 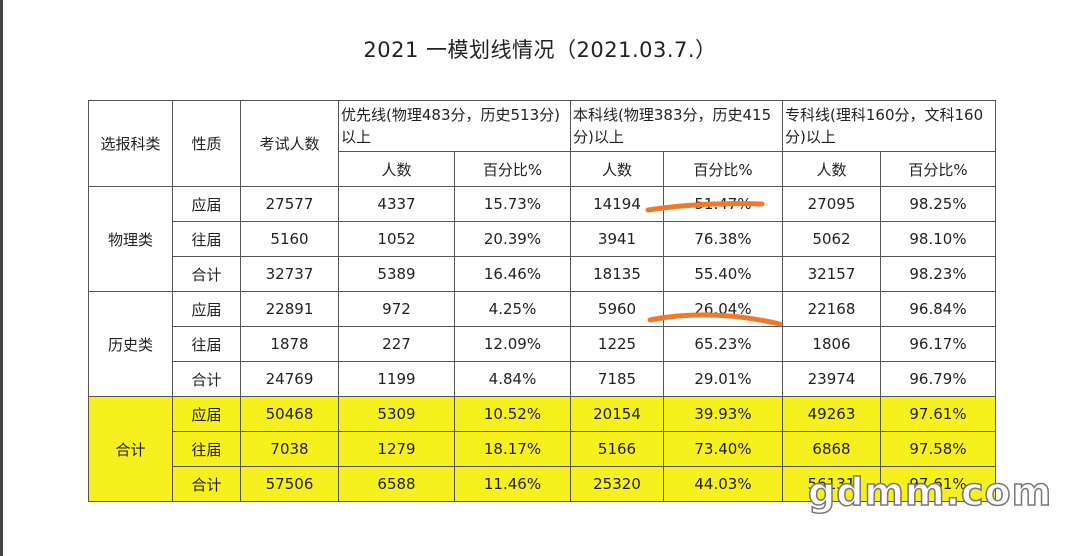 What do you see at coordinates (617, 239) in the screenshot?
I see `data-cell: 3941` at bounding box center [617, 239].